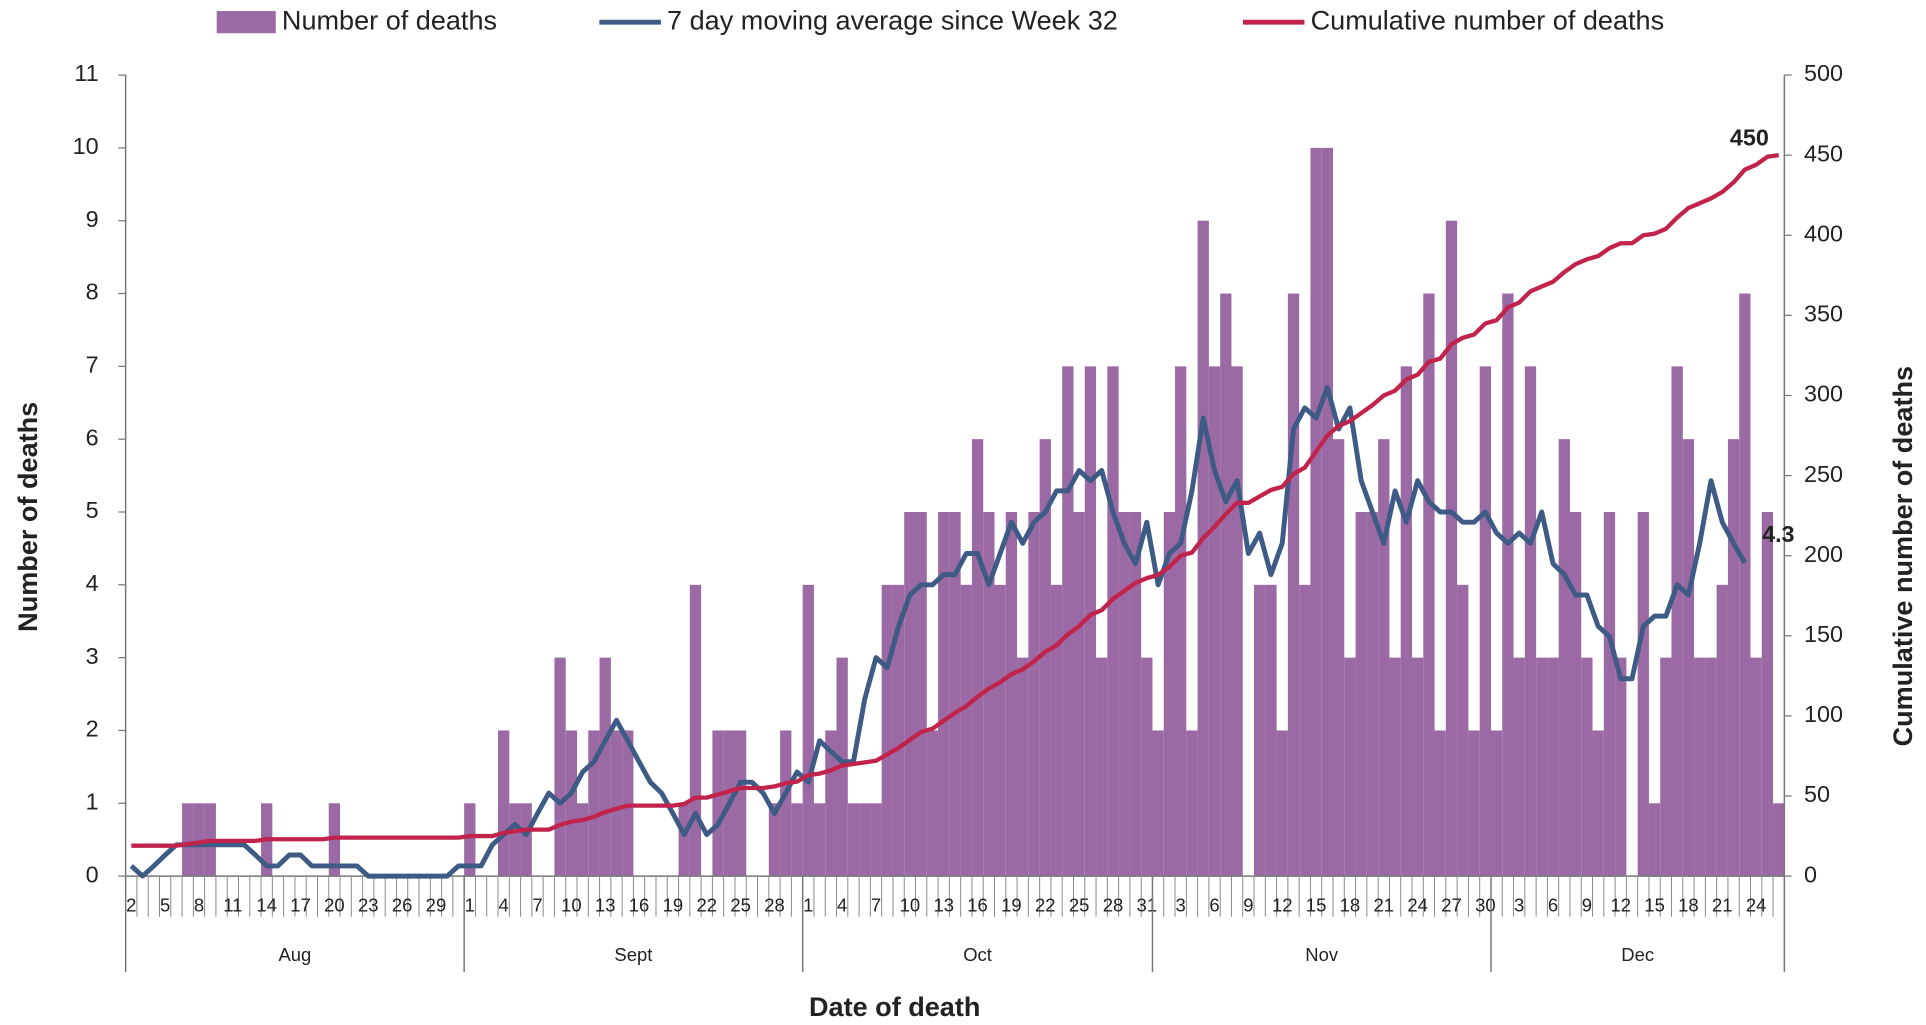 This screenshot has height=1025, width=1926. I want to click on x-tick-label: 24, so click(1417, 905).